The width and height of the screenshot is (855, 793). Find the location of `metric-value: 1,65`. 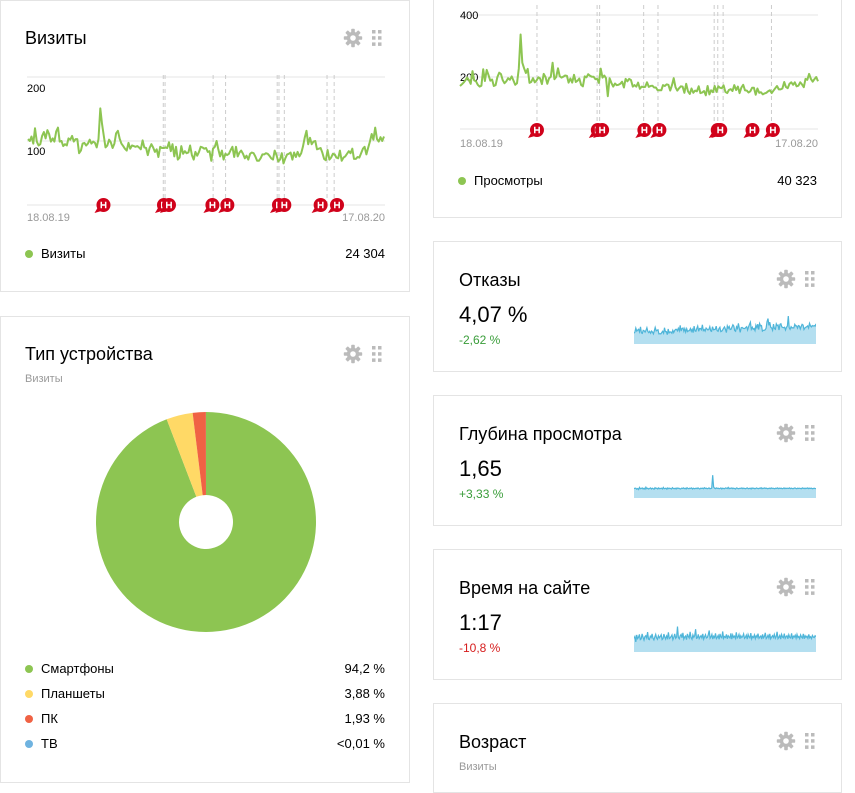

metric-value: 1,65 is located at coordinates (480, 469).